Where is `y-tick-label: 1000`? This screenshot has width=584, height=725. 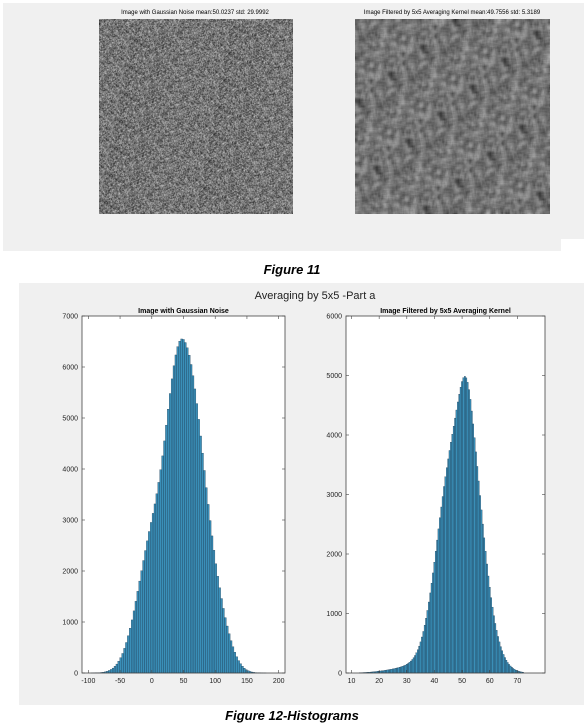
y-tick-label: 1000 is located at coordinates (70, 623).